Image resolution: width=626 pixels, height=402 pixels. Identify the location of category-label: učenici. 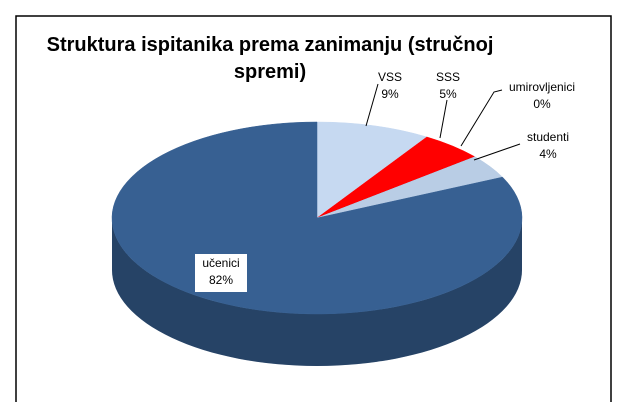
(220, 263).